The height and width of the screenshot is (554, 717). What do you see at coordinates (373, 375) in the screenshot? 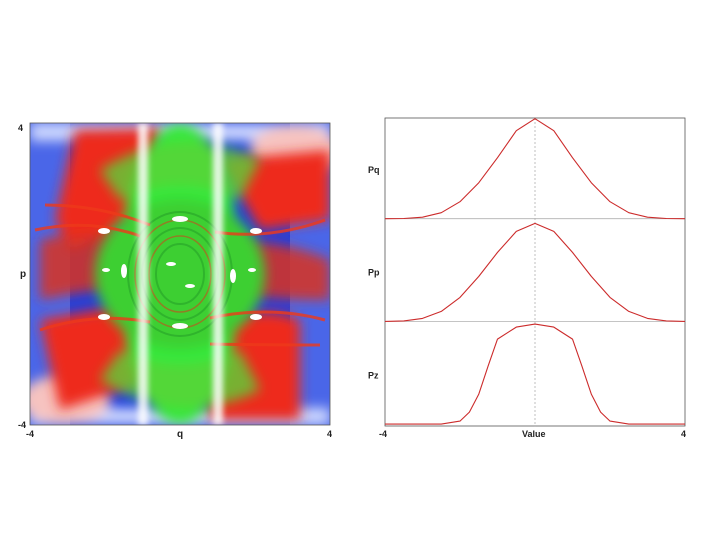
I see `panel-label-pz: Pz` at bounding box center [373, 375].